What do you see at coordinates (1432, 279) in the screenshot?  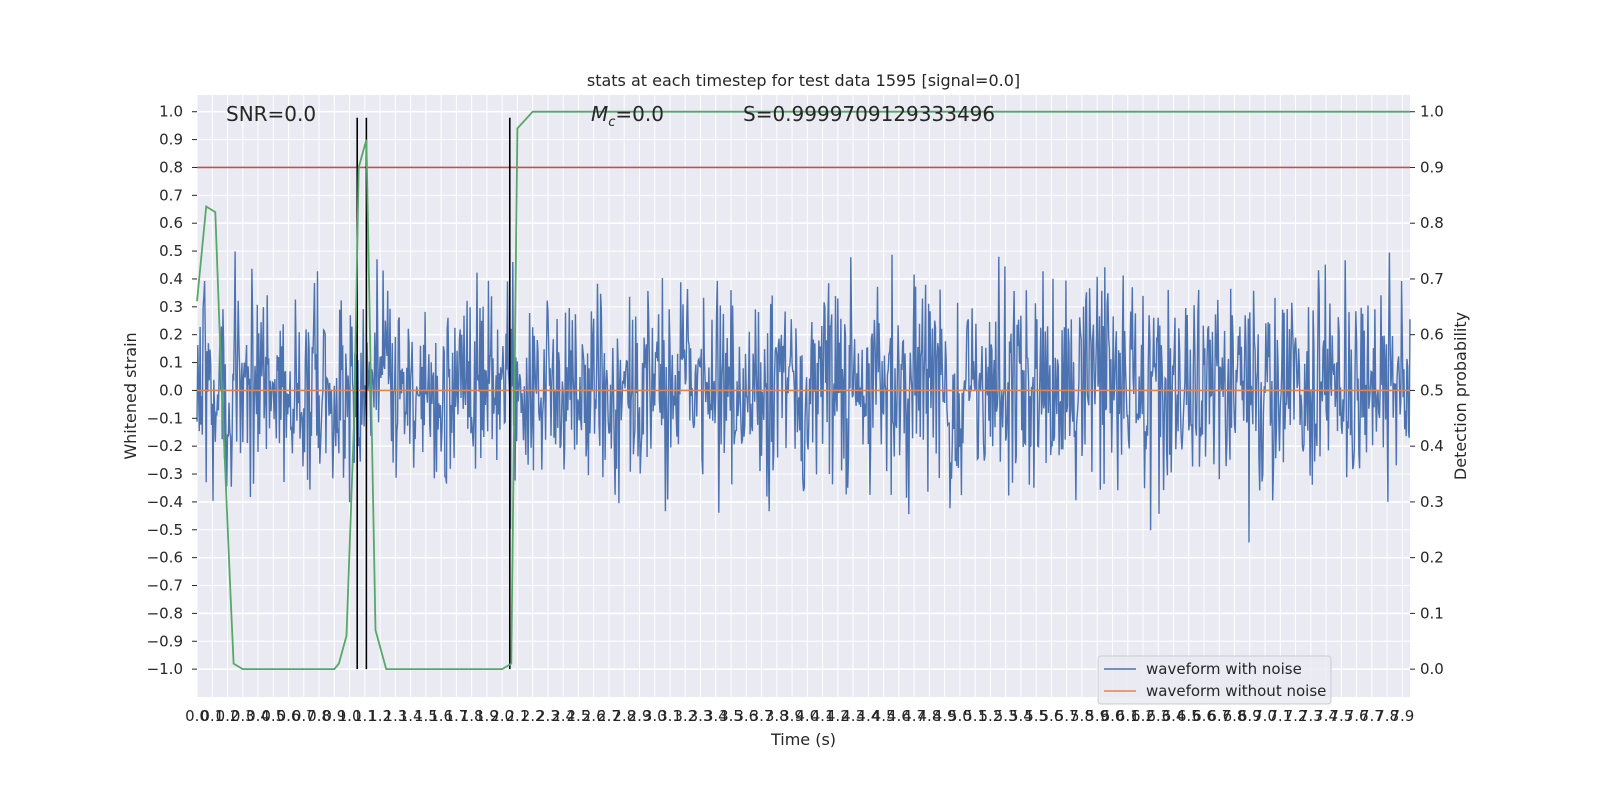 I see `y-right-tick-label: 0.7` at bounding box center [1432, 279].